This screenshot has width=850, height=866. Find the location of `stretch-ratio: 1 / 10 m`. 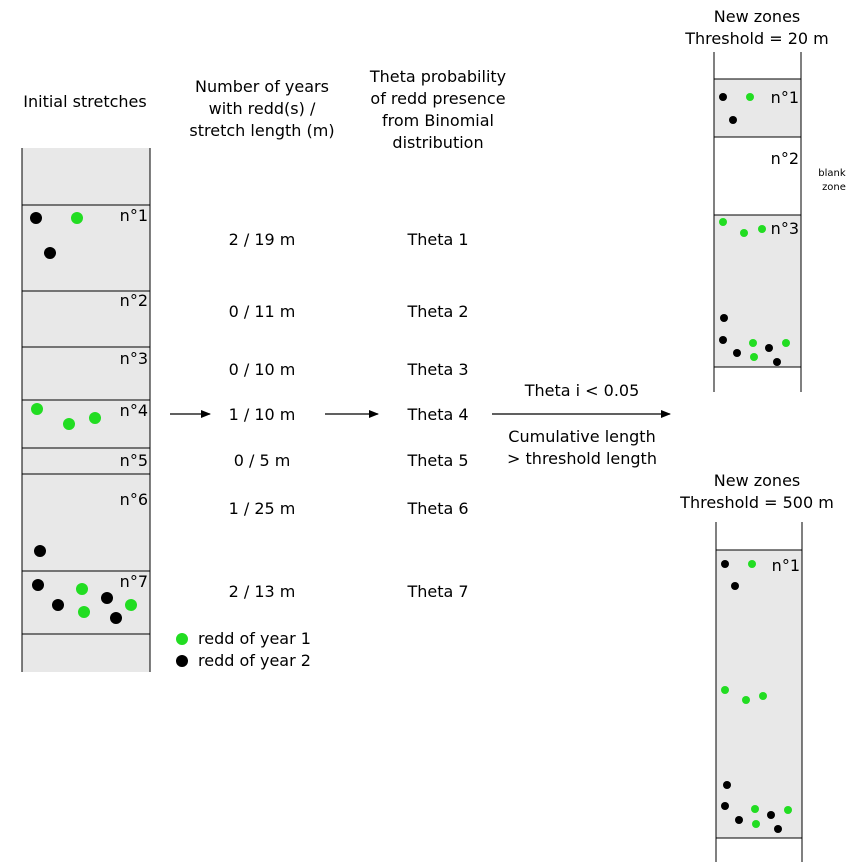

stretch-ratio: 1 / 10 m is located at coordinates (262, 414).